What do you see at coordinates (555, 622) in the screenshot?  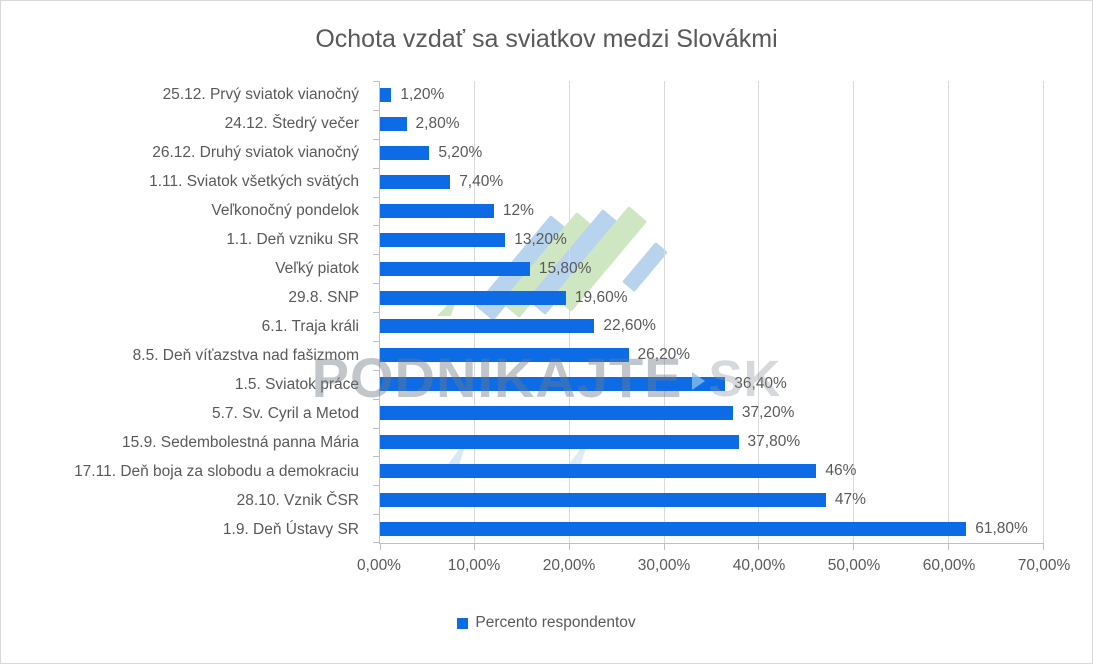 I see `legend-label: Percento respondentov` at bounding box center [555, 622].